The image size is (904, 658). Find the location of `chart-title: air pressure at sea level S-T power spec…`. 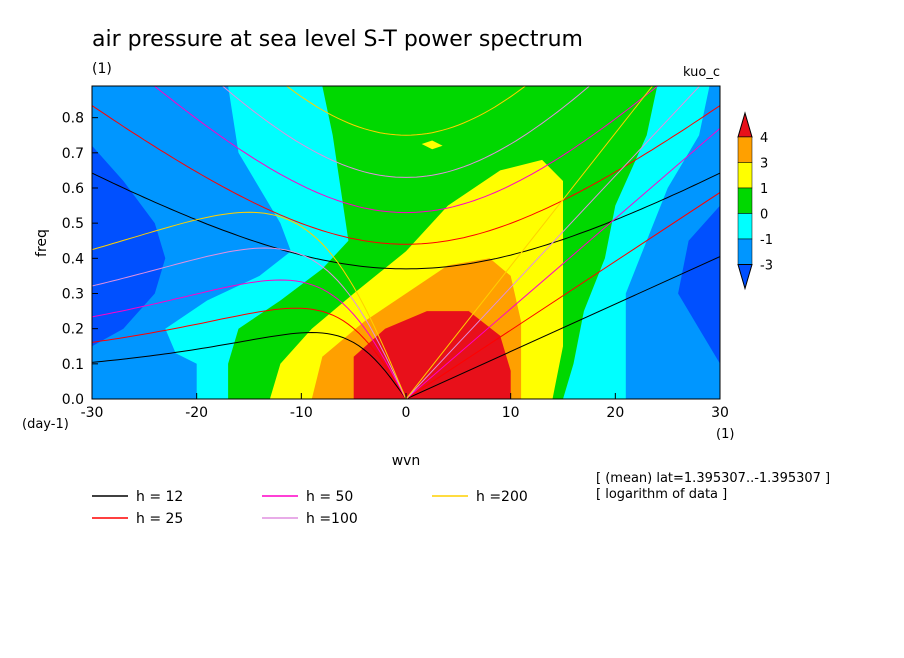

chart-title: air pressure at sea level S-T power spec… is located at coordinates (337, 39).